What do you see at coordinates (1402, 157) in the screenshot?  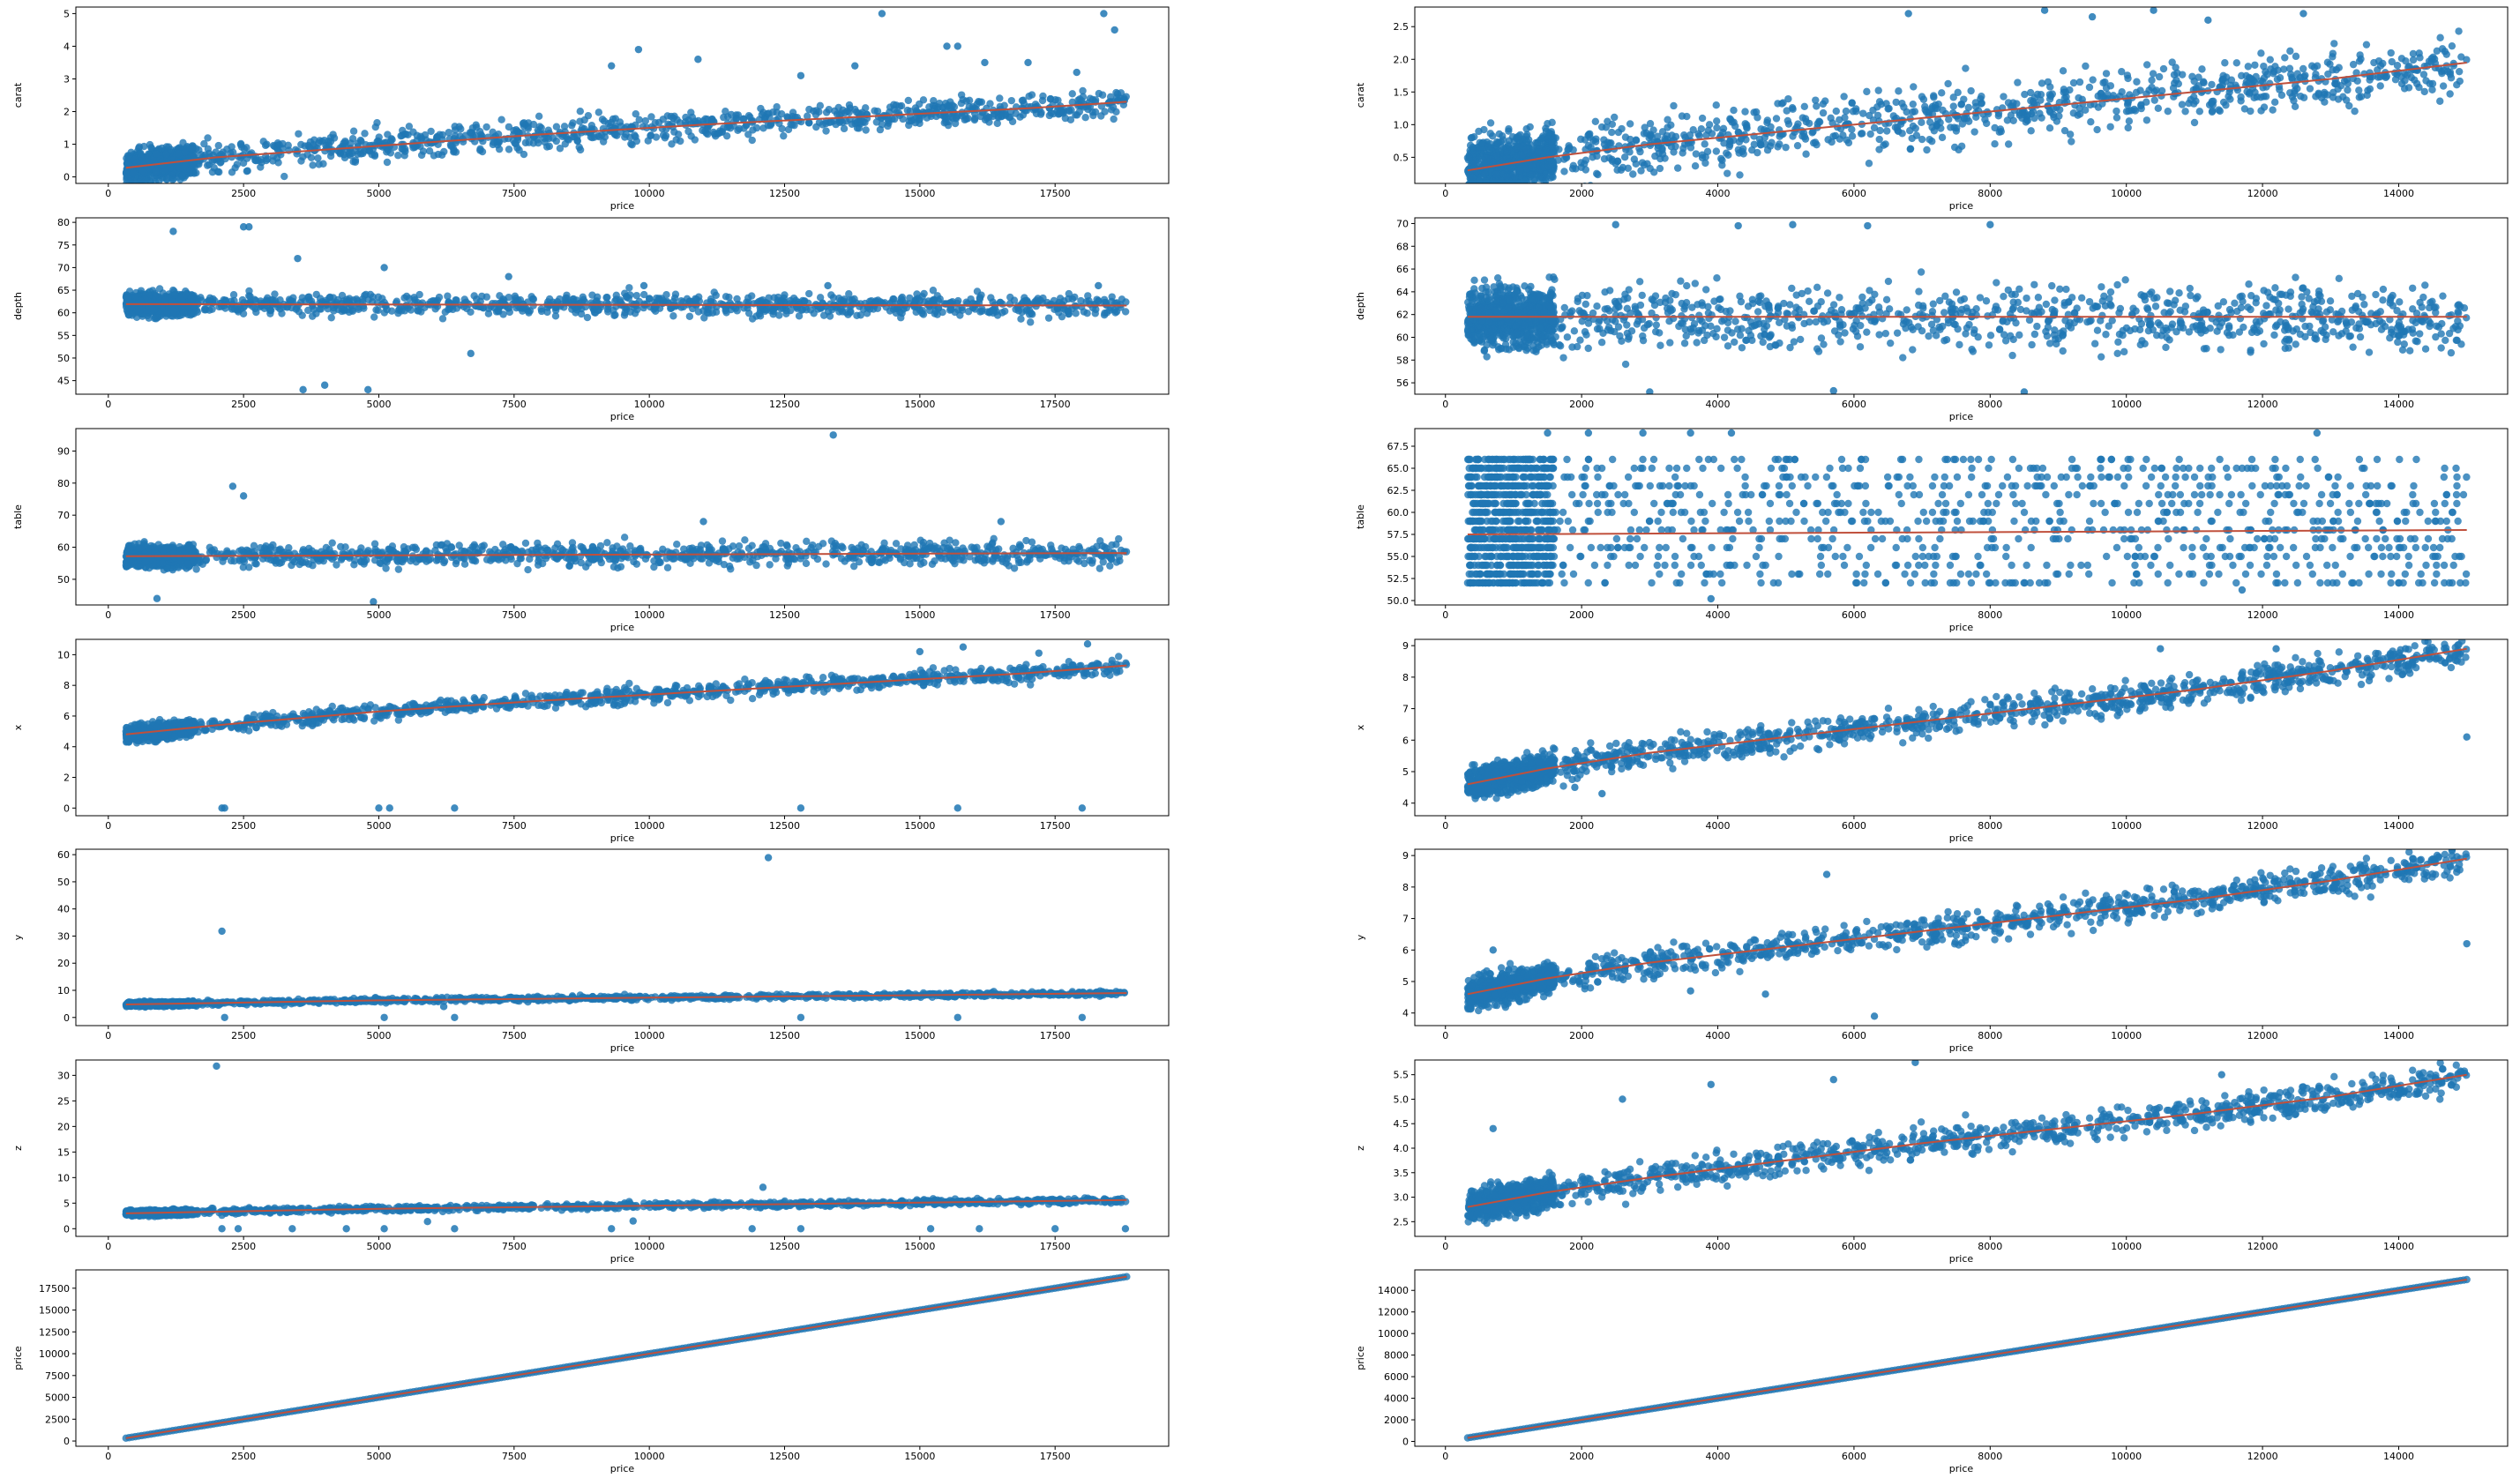 I see `y-tick-label: 0.5` at bounding box center [1402, 157].